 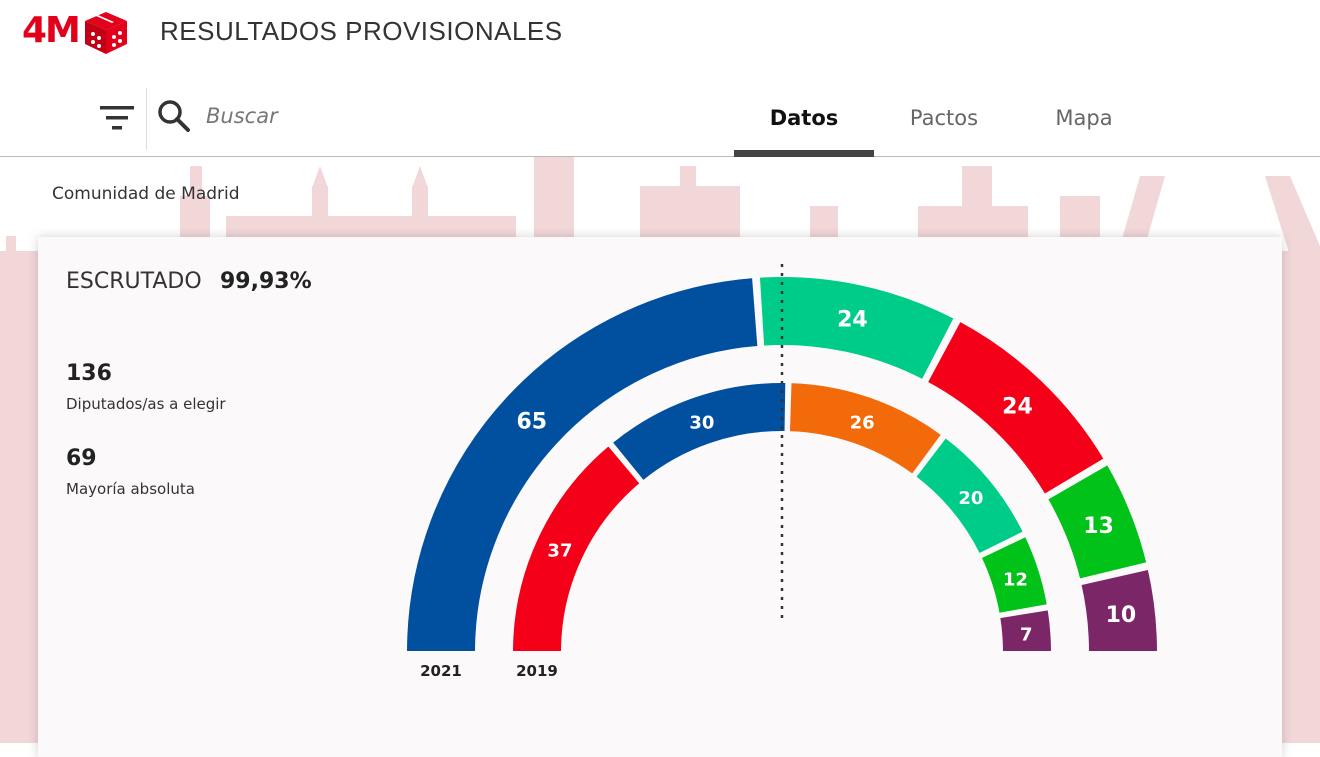 I want to click on brand-logo: 4M, so click(x=76, y=31).